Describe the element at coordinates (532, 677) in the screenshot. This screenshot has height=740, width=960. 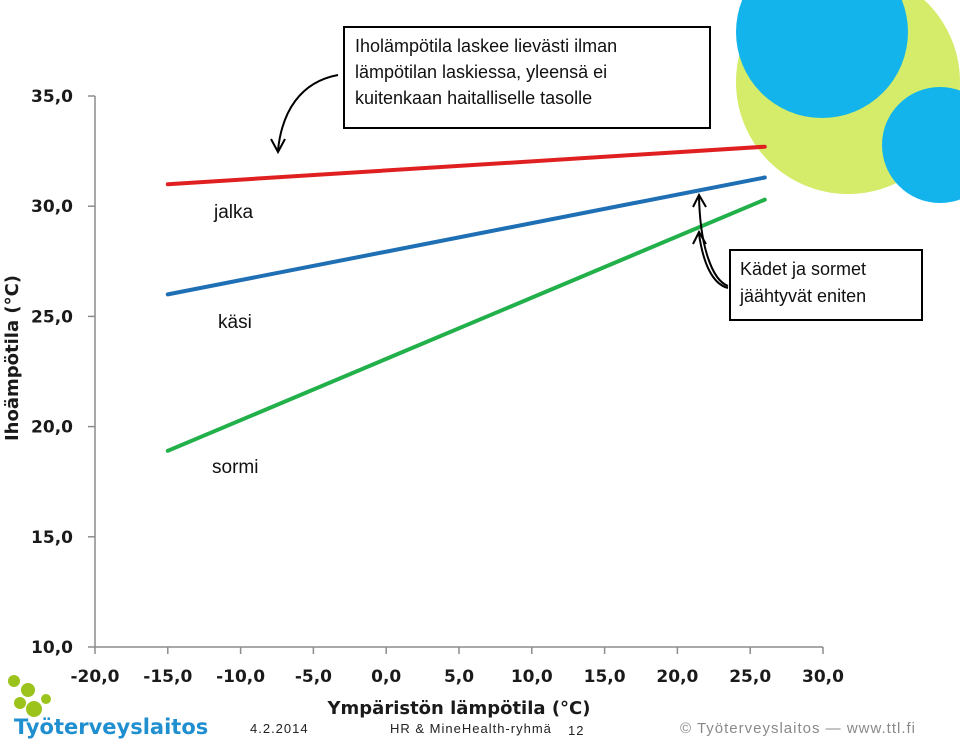
I see `x-tick-label: 10,0` at that location.